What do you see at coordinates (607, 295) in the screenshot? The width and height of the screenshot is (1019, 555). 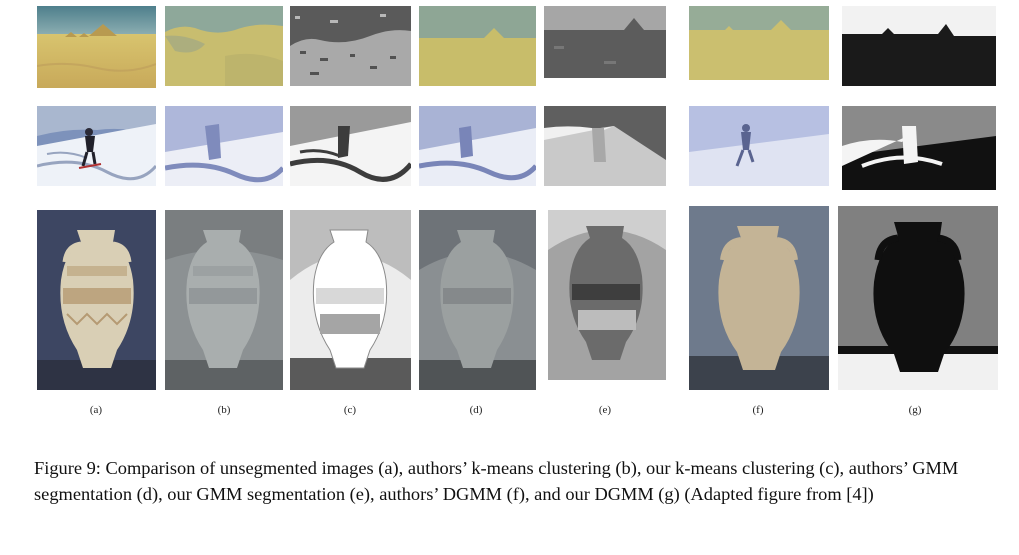 I see `image-e-amphora` at bounding box center [607, 295].